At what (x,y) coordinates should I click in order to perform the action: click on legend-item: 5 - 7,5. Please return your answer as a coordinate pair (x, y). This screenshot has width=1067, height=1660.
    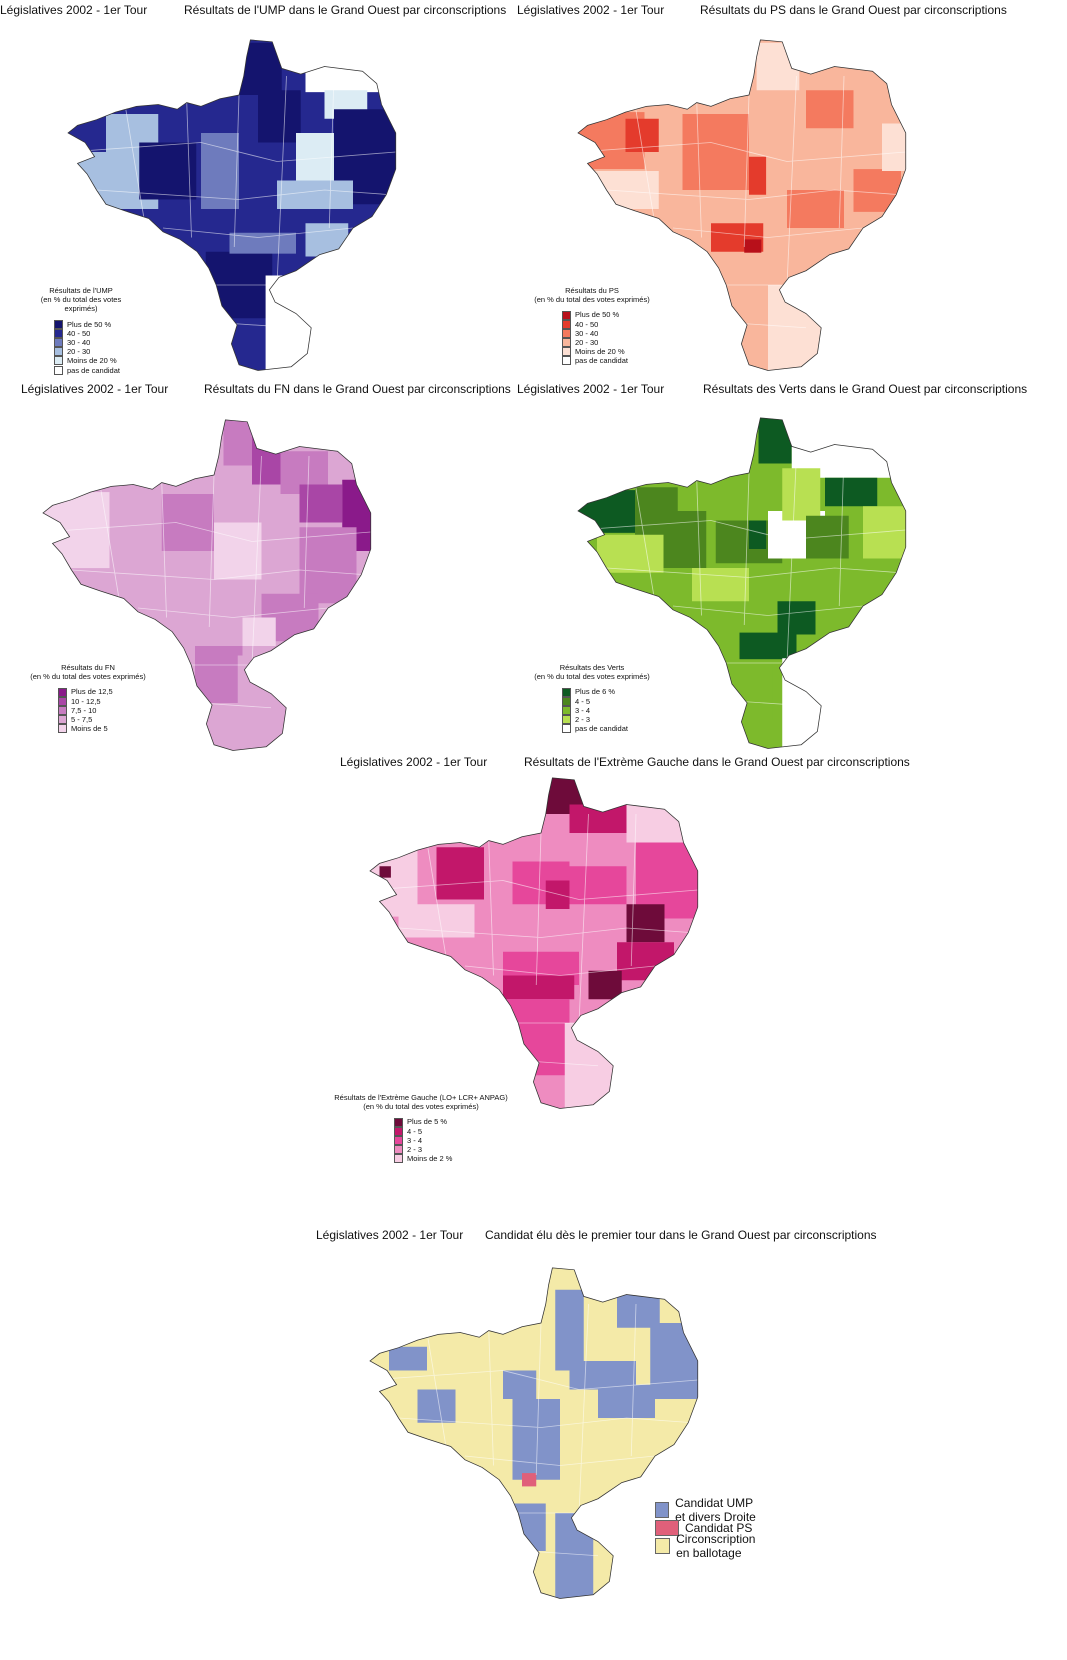
    Looking at the image, I should click on (103, 719).